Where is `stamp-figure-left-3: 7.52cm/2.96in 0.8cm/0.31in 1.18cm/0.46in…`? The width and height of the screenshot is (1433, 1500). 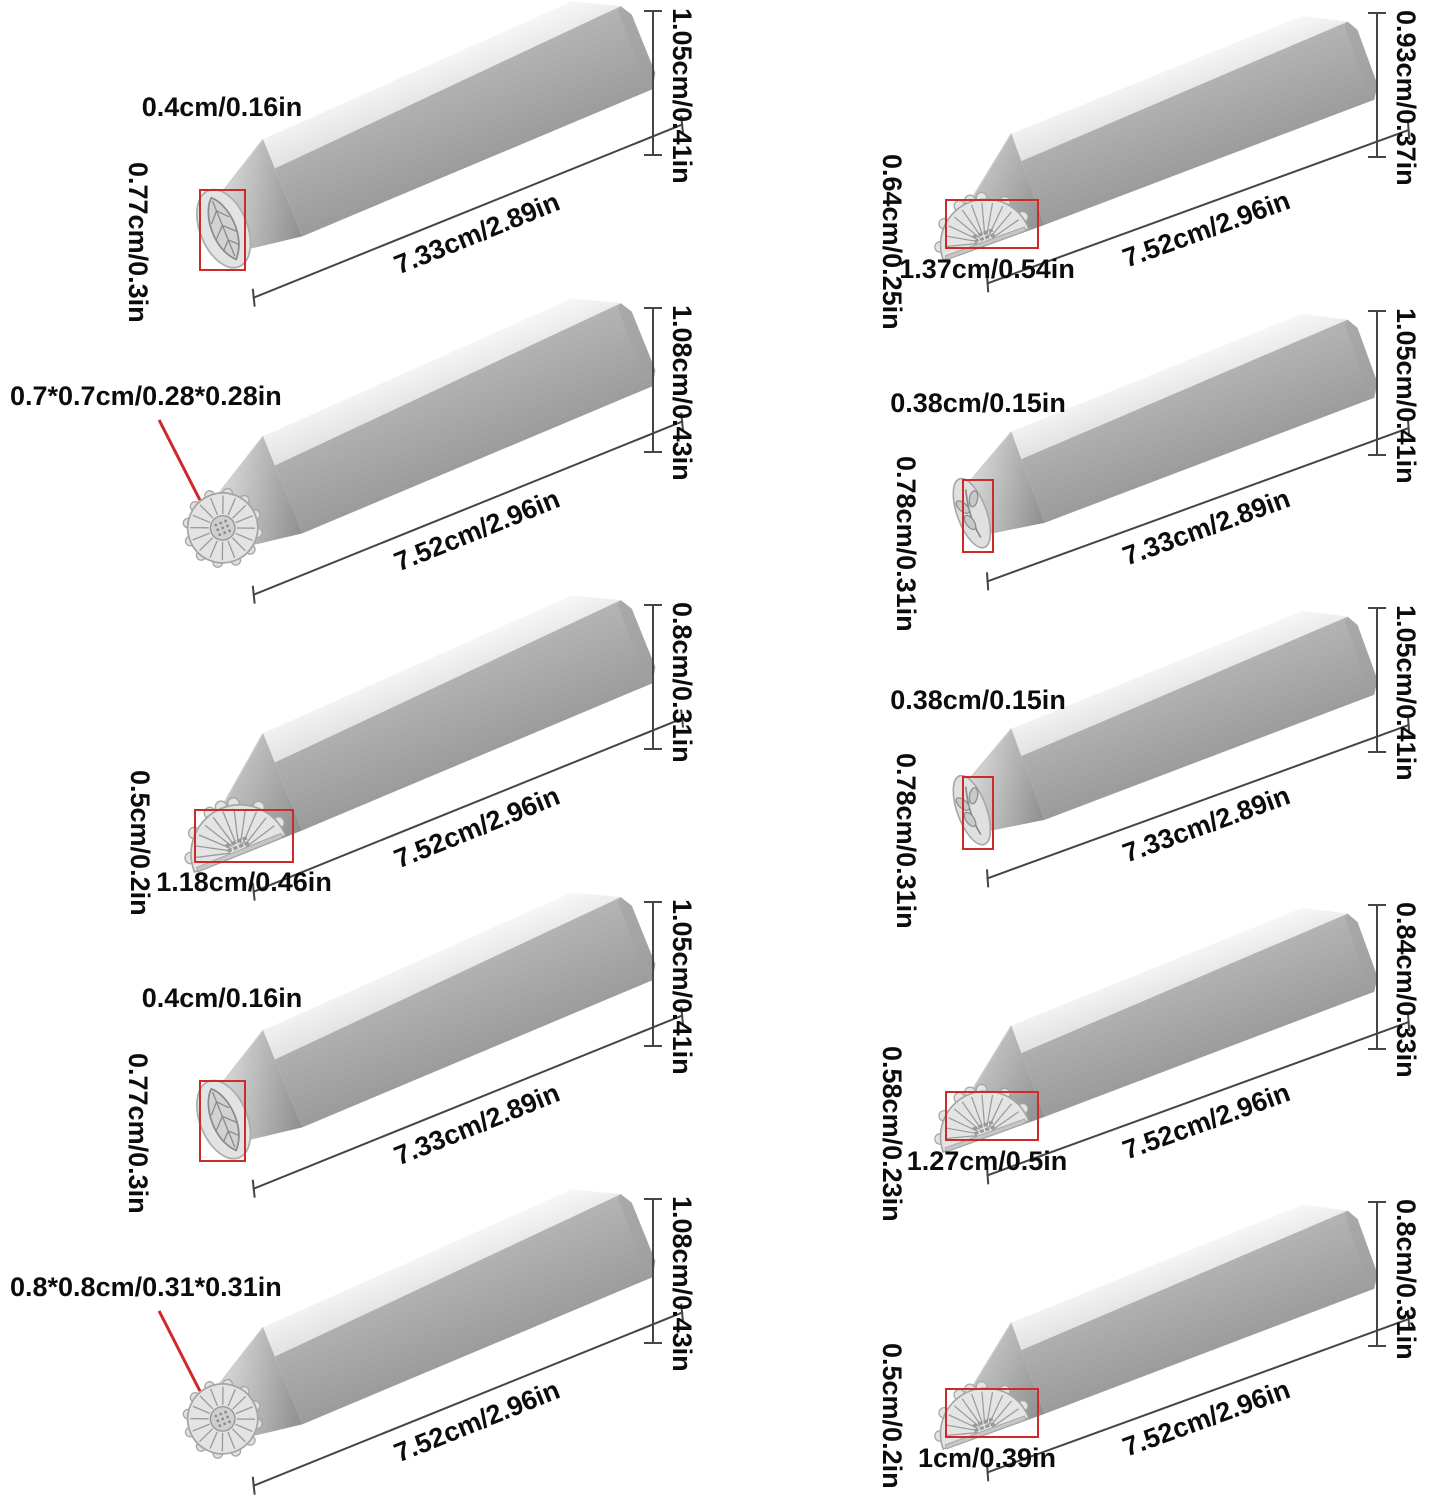 stamp-figure-left-3: 7.52cm/2.96in 0.8cm/0.31in 1.18cm/0.46in… is located at coordinates (368, 745).